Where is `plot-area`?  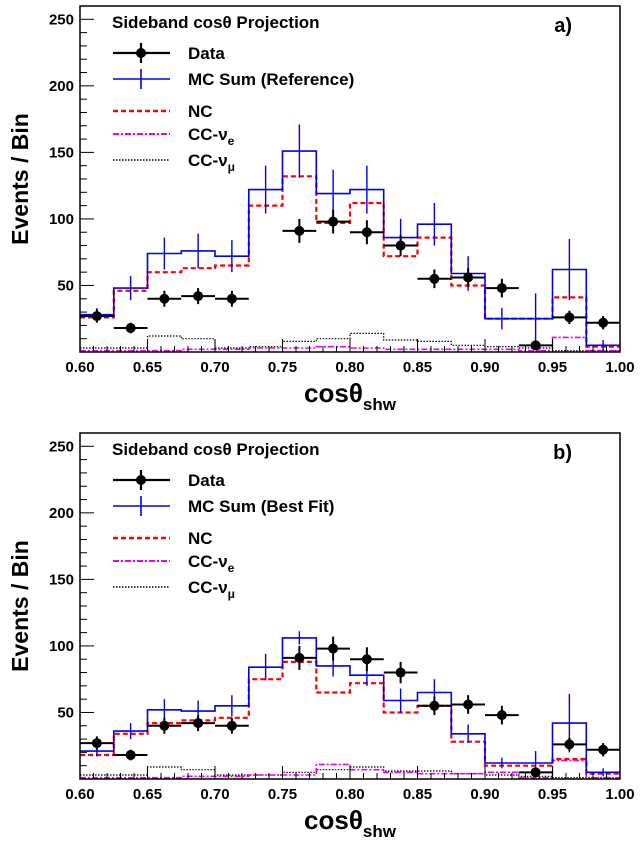
plot-area is located at coordinates (350, 705).